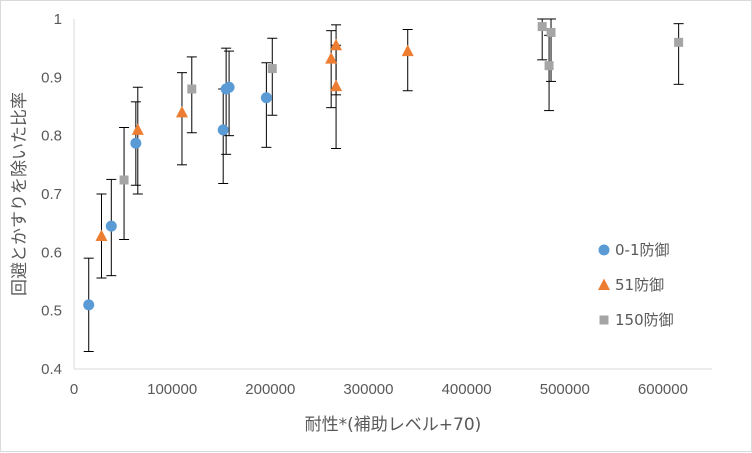 The width and height of the screenshot is (752, 453). I want to click on x-tick-label: 200000, so click(270, 389).